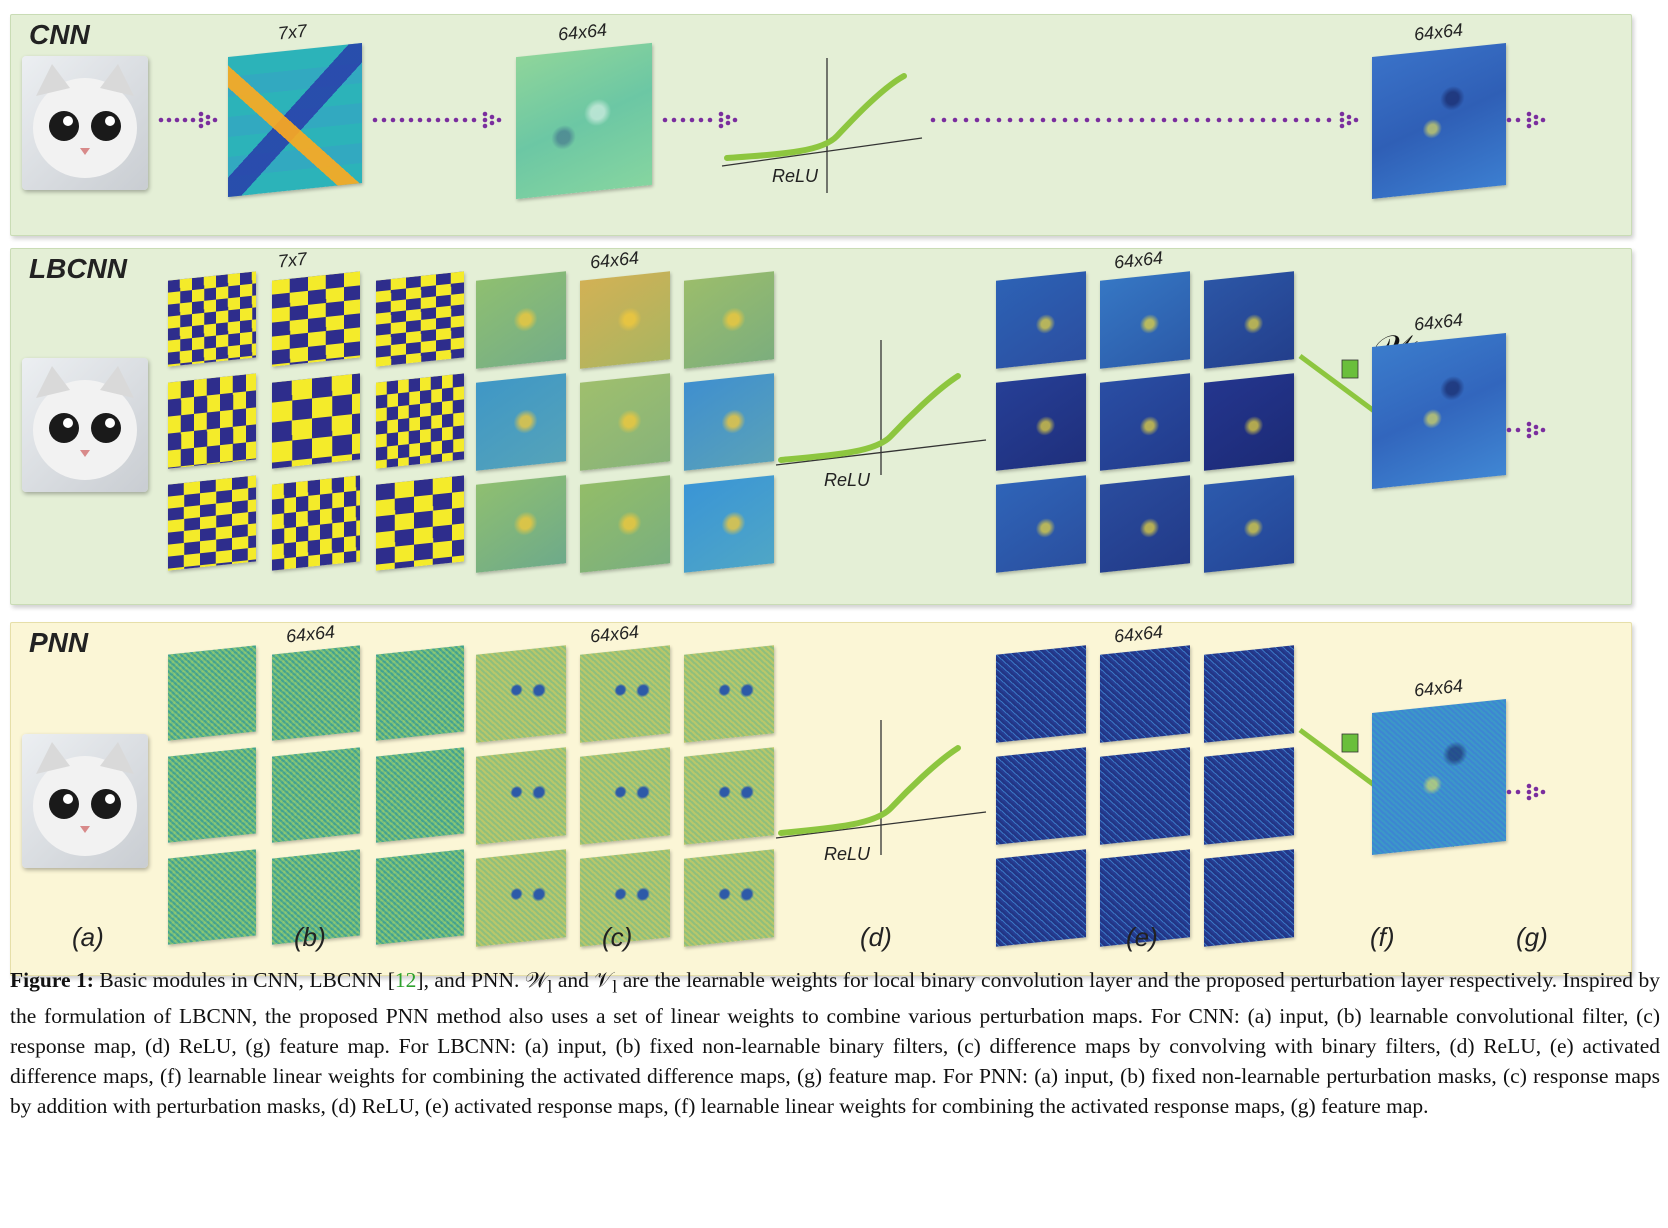 The height and width of the screenshot is (1228, 1668). Describe the element at coordinates (1532, 937) in the screenshot. I see `sublabel-g: (g)` at that location.